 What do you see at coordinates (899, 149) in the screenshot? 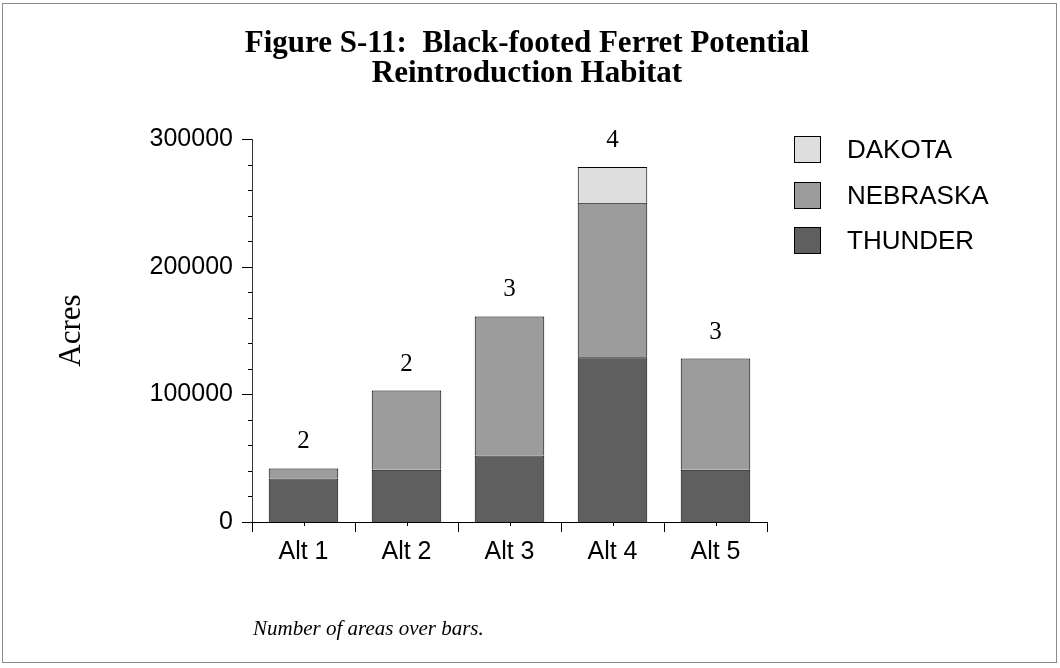
I see `legend-label: DAKOTA` at bounding box center [899, 149].